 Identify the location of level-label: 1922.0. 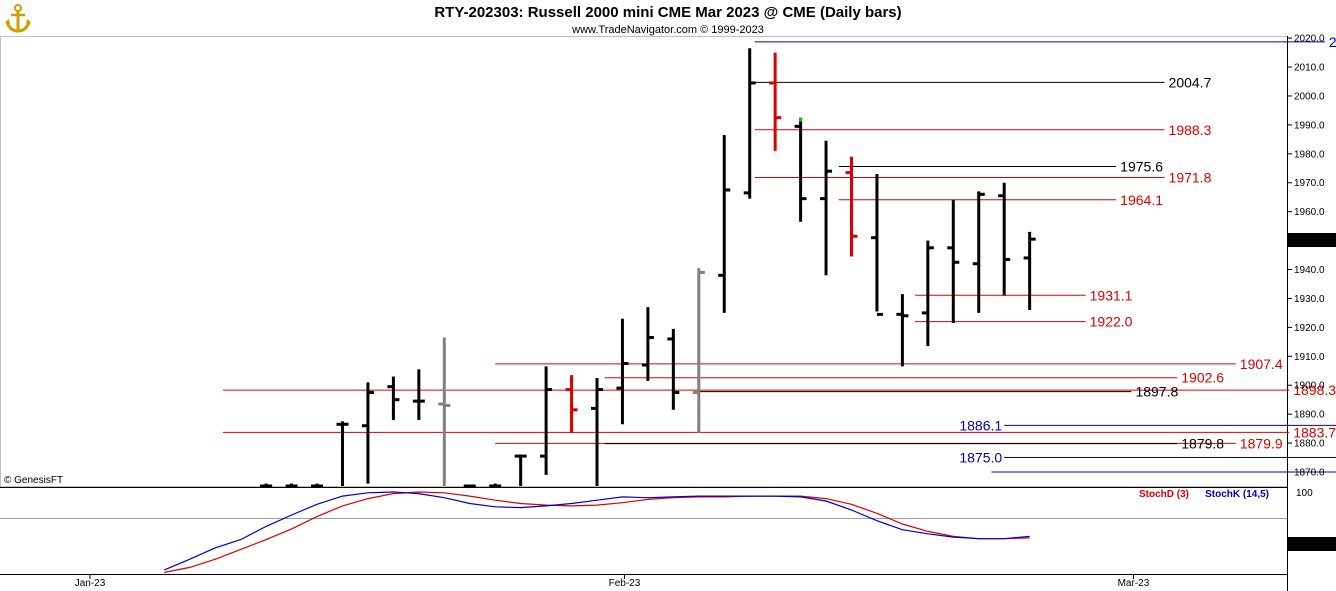
(1111, 322).